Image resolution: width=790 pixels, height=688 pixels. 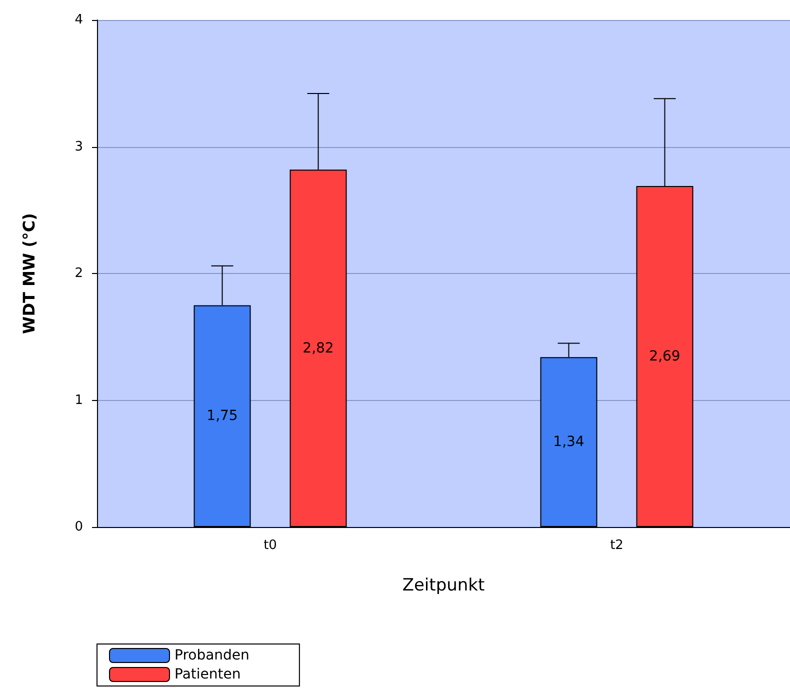 What do you see at coordinates (270, 545) in the screenshot?
I see `x-tick-label: t0` at bounding box center [270, 545].